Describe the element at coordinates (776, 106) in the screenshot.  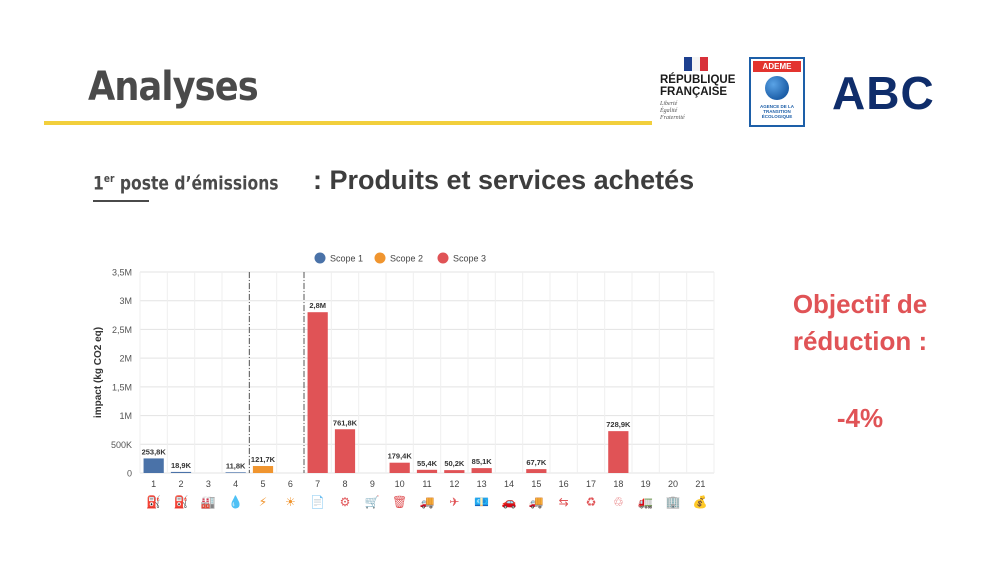
I see `ademe-sub-1: AGENCE DE LA` at that location.